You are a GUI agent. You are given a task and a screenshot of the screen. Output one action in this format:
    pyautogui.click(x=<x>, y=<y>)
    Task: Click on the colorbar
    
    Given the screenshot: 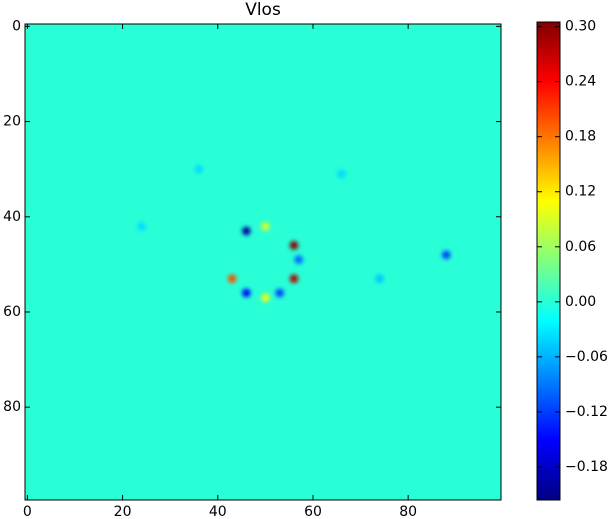 What is the action you would take?
    pyautogui.click(x=548, y=261)
    